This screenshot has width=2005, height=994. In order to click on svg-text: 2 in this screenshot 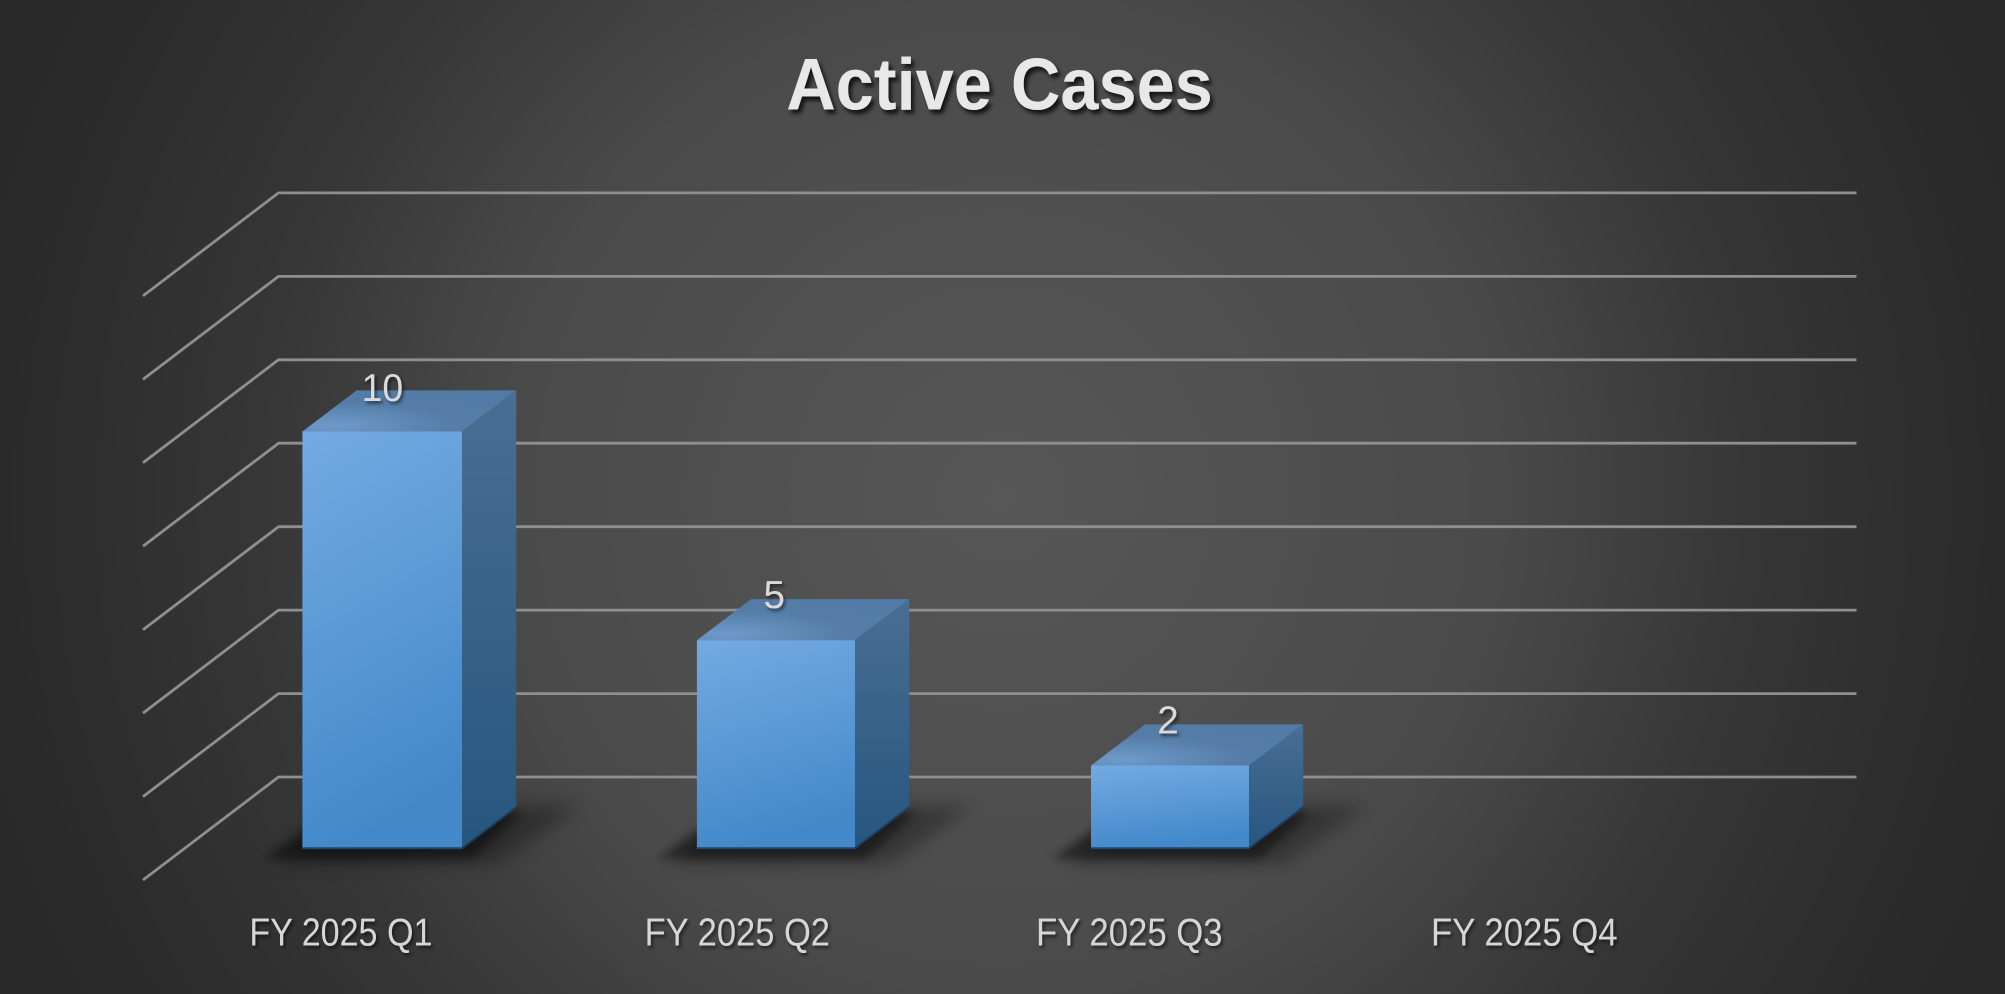, I will do `click(1168, 721)`.